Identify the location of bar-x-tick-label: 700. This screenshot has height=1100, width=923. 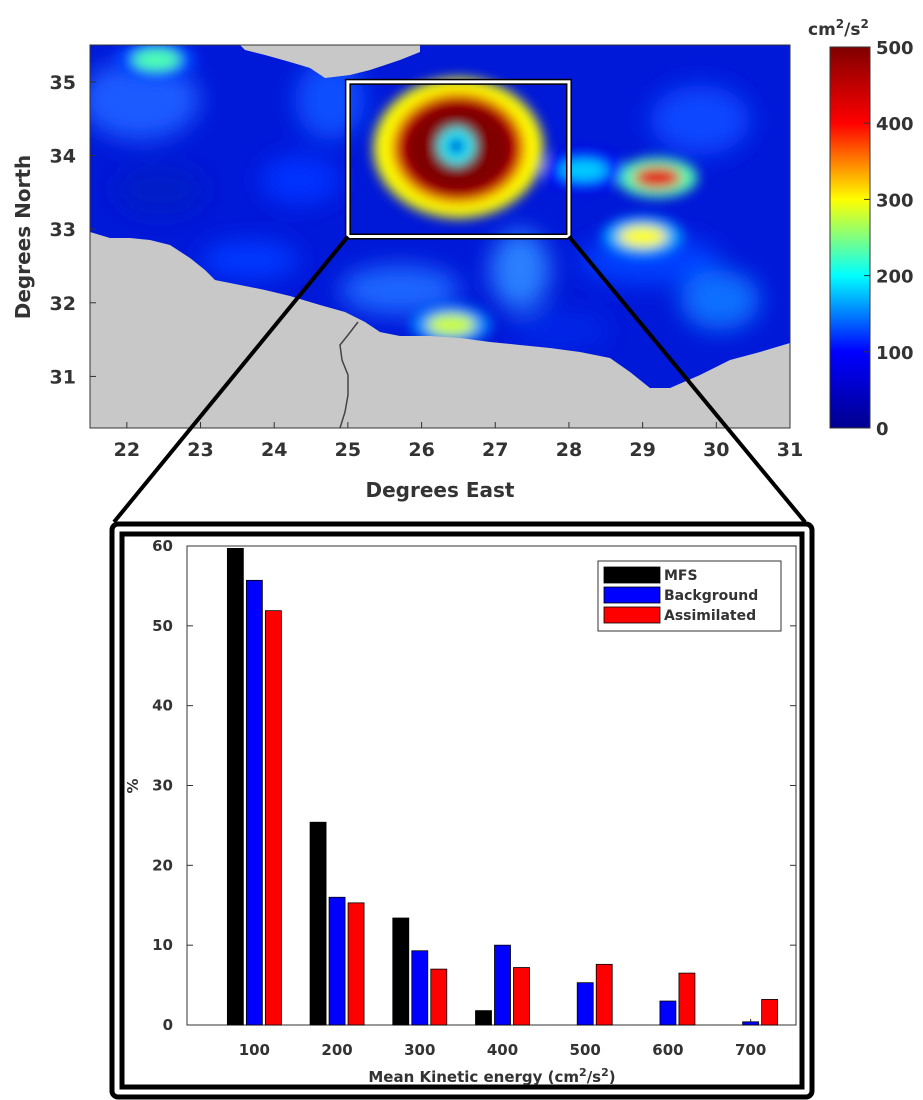
(750, 1050).